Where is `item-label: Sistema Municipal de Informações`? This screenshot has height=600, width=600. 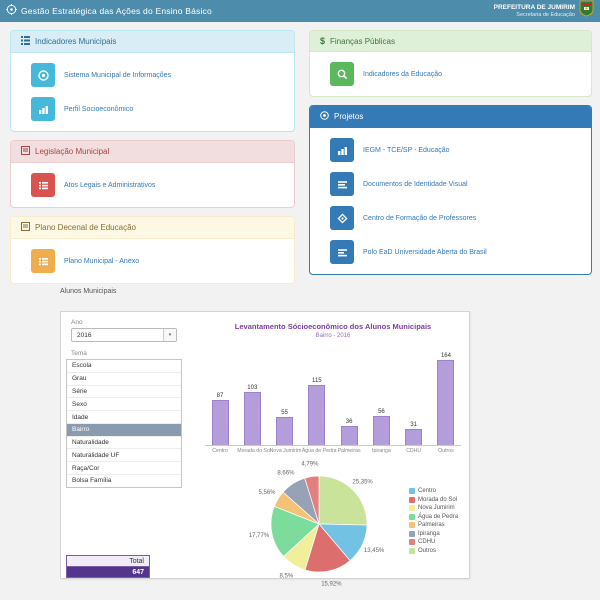 item-label: Sistema Municipal de Informações is located at coordinates (117, 75).